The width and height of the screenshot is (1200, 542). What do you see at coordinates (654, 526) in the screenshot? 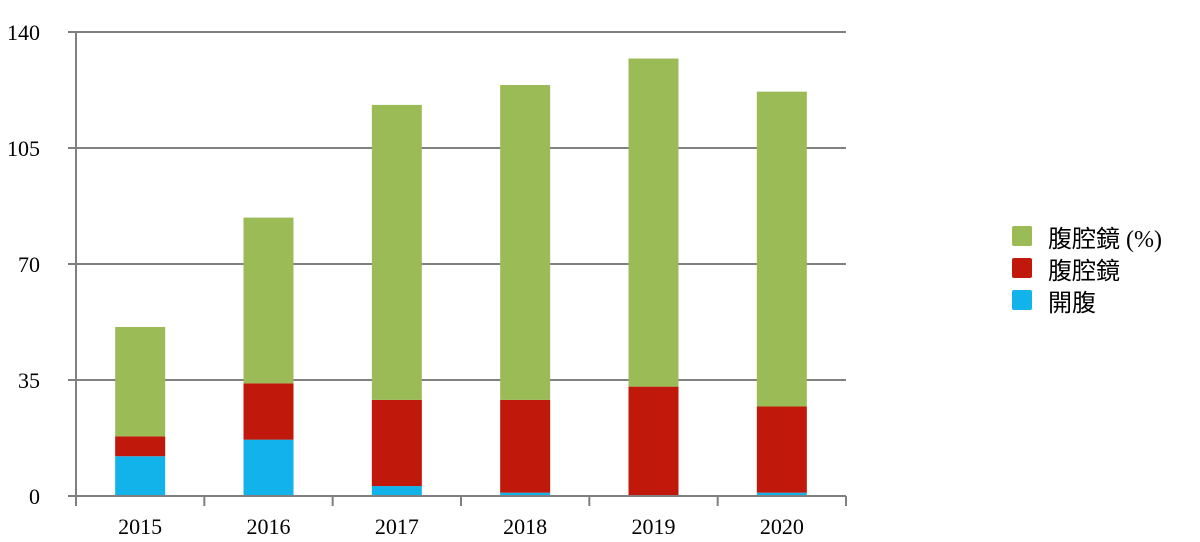
I see `x-tick-label: 2019` at bounding box center [654, 526].